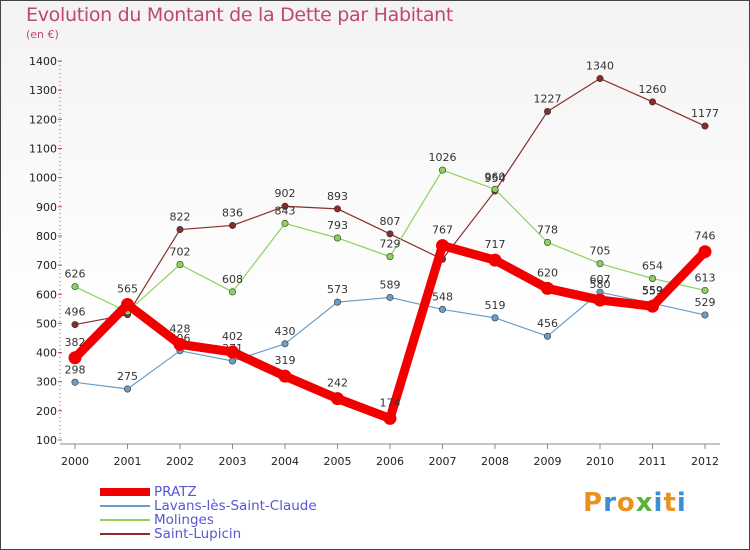  Describe the element at coordinates (43, 90) in the screenshot. I see `y-tick-label: 1300` at that location.